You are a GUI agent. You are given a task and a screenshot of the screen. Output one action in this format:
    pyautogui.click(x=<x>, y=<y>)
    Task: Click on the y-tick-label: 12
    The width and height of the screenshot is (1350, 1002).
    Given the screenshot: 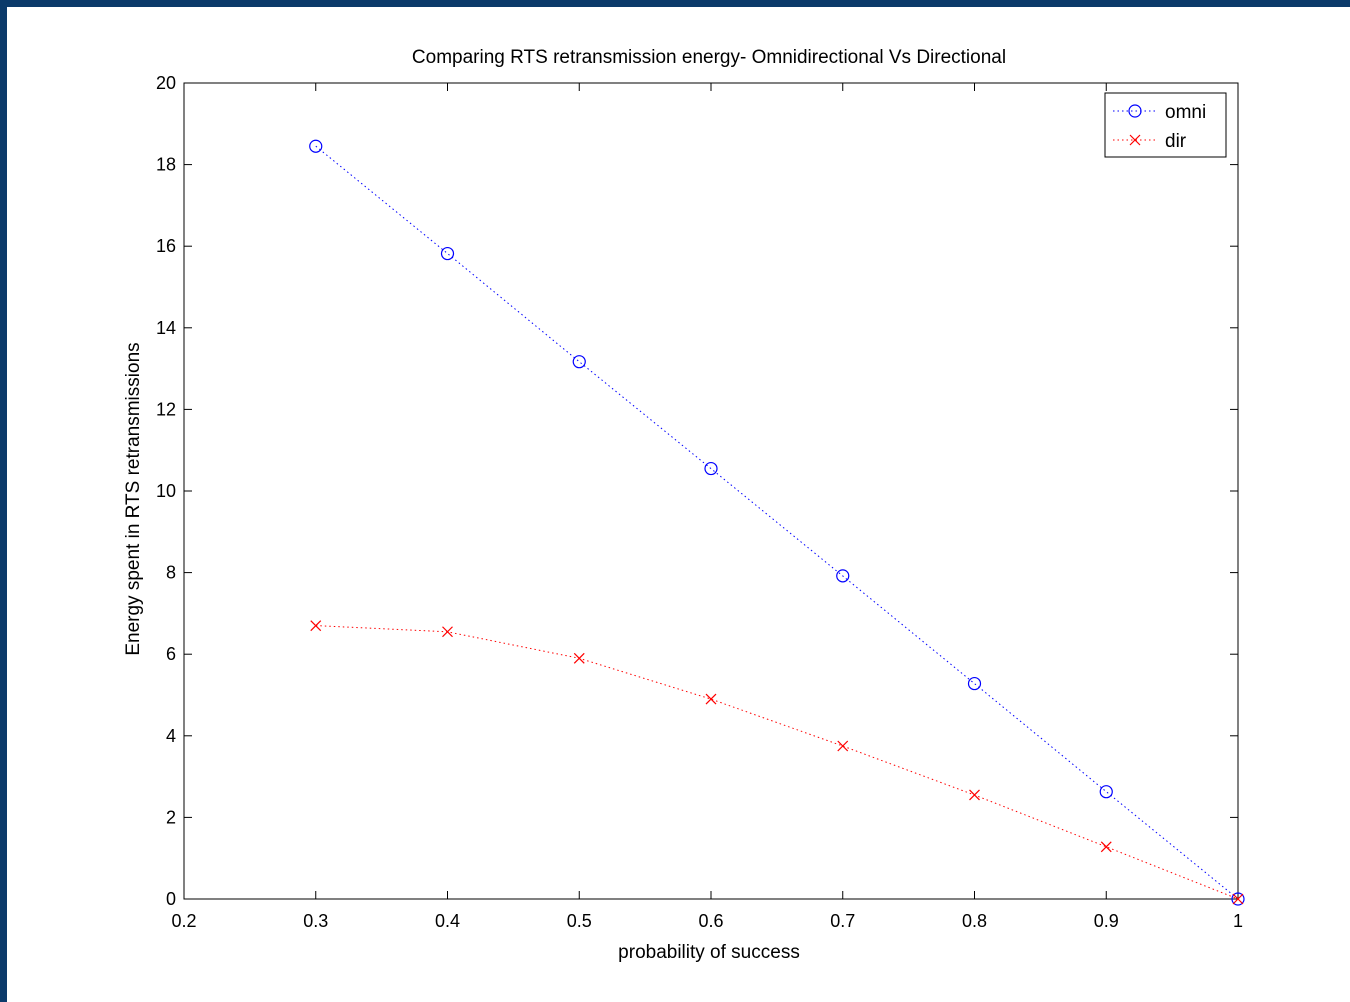 What is the action you would take?
    pyautogui.click(x=166, y=409)
    